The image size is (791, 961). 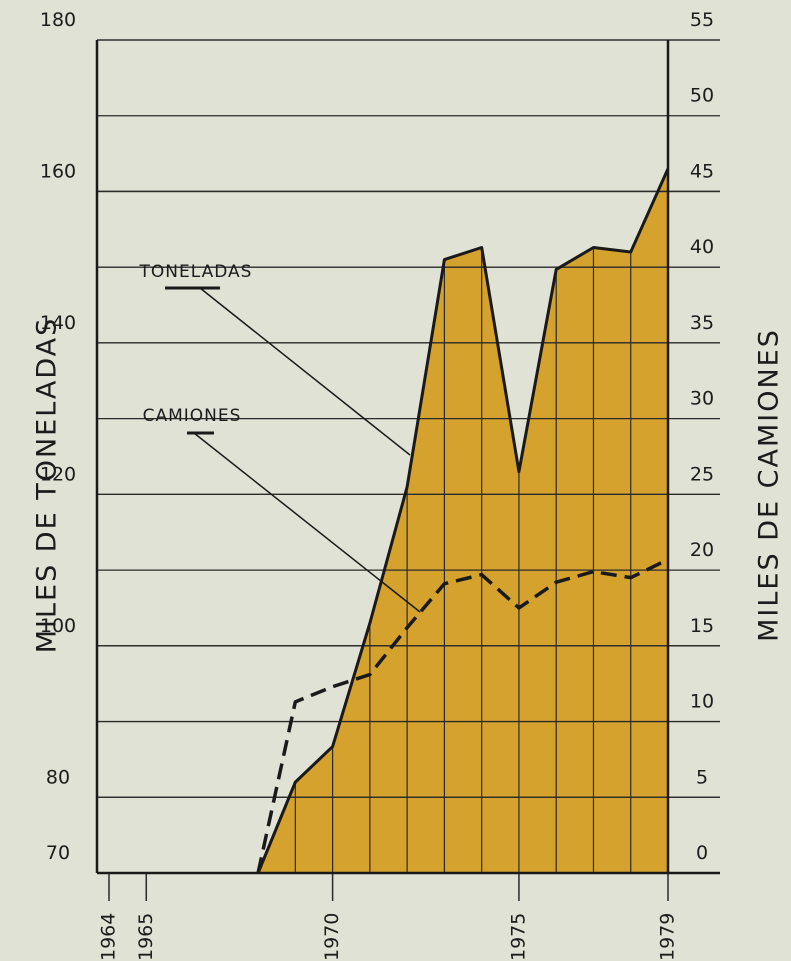 I want to click on y2-tick-label: 20, so click(x=702, y=550).